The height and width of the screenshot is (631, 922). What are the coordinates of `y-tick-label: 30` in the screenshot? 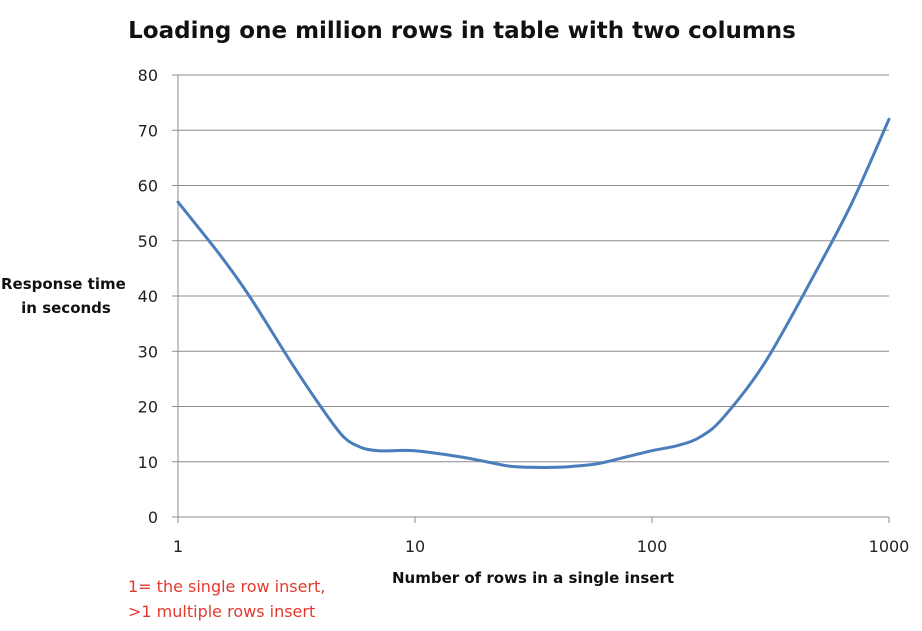 It's located at (148, 351).